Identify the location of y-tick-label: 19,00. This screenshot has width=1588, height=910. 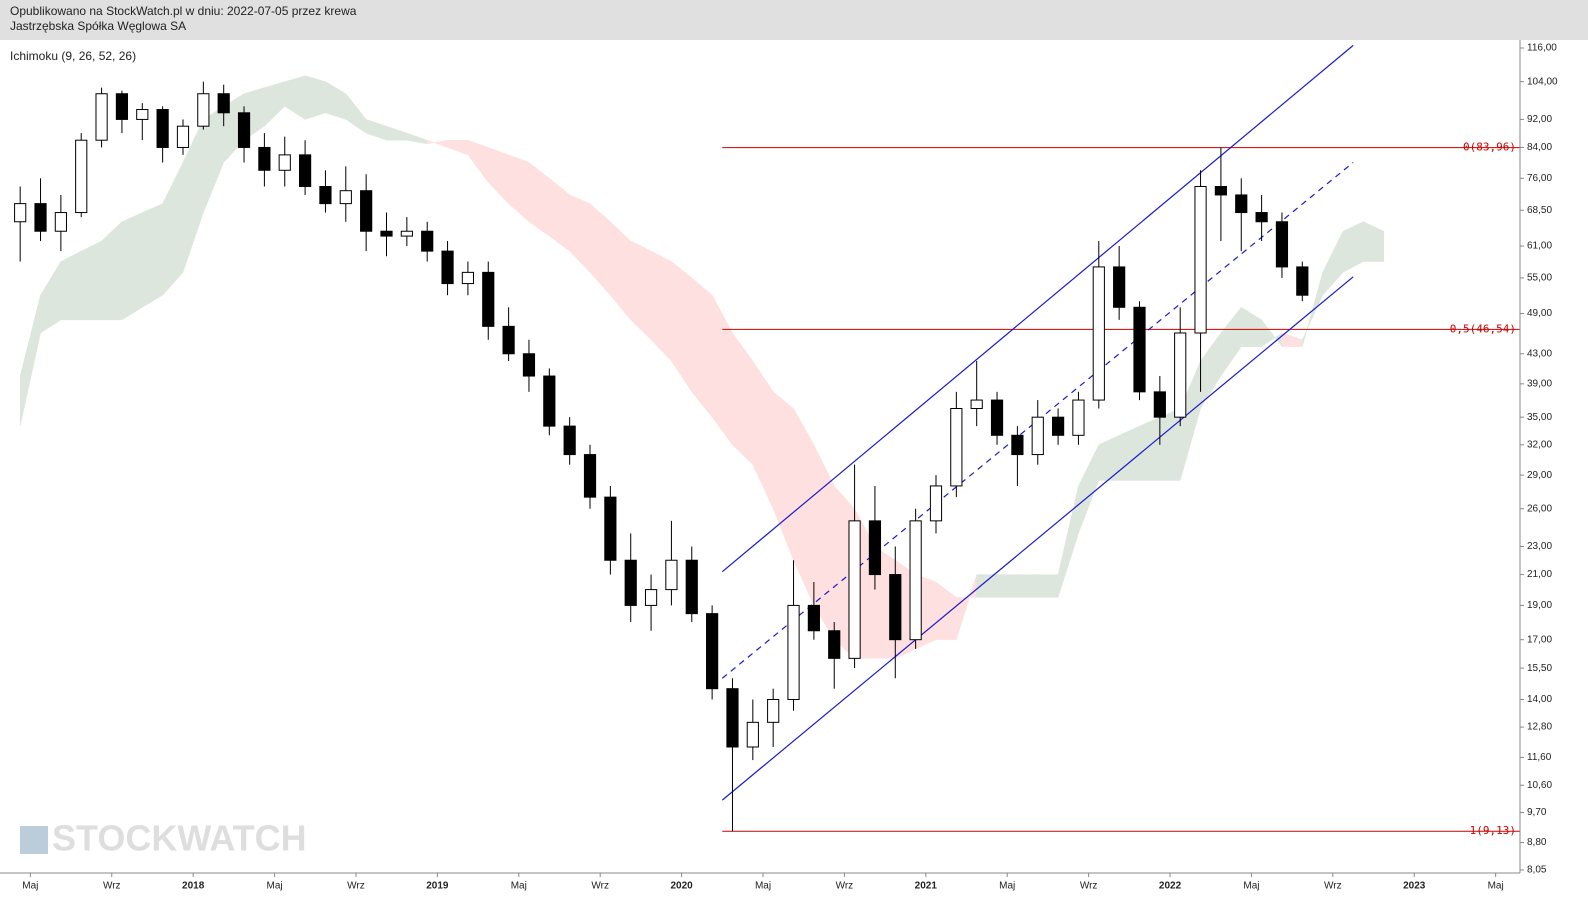
(1539, 605).